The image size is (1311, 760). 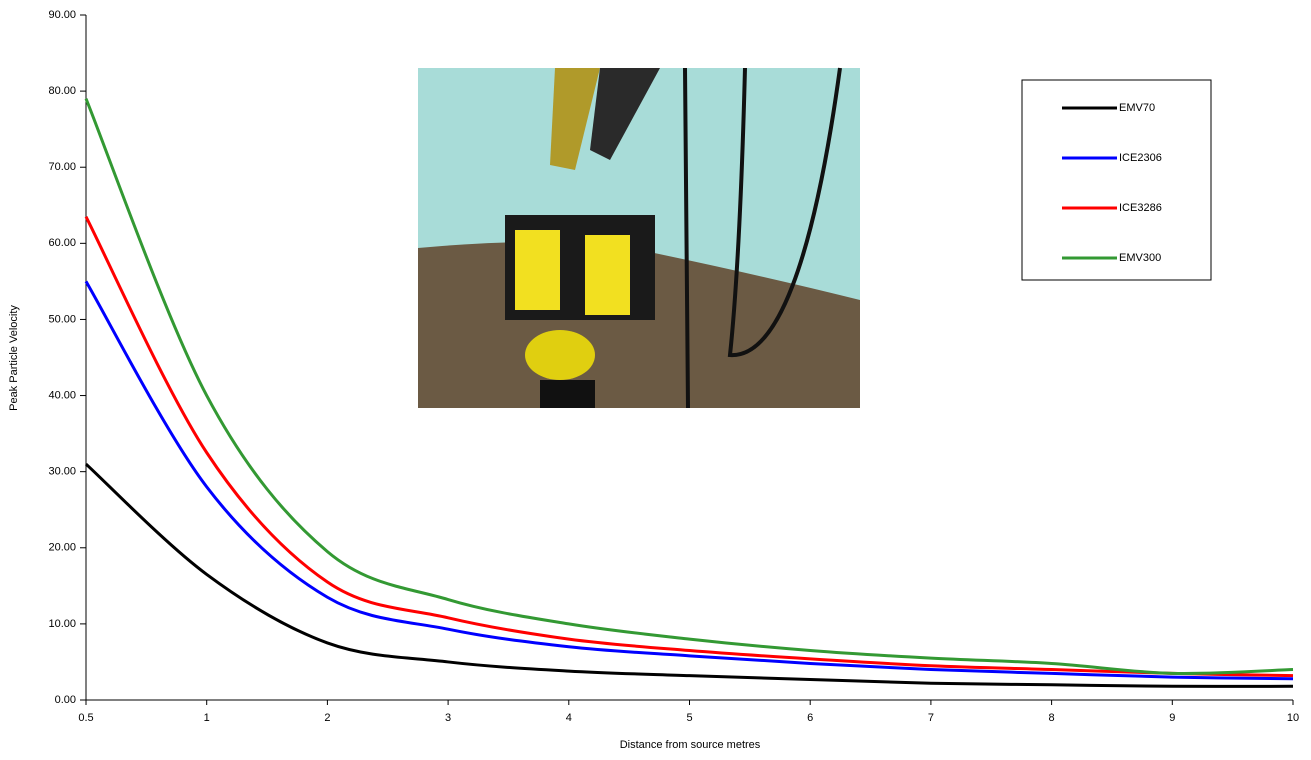 I want to click on y-tick-label: 60.00, so click(x=62, y=243).